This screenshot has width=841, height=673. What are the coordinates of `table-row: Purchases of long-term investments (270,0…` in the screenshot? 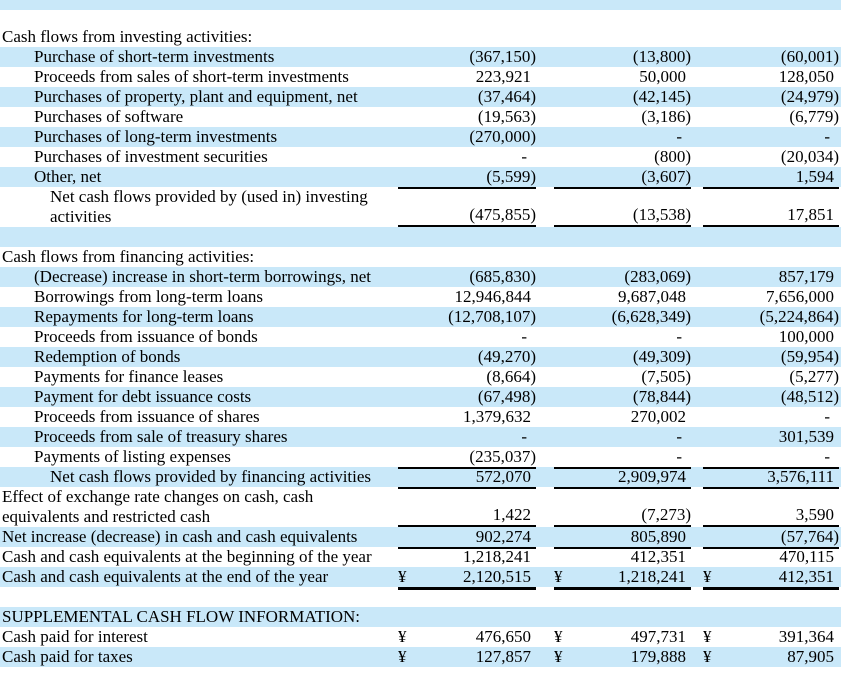 It's located at (420, 137).